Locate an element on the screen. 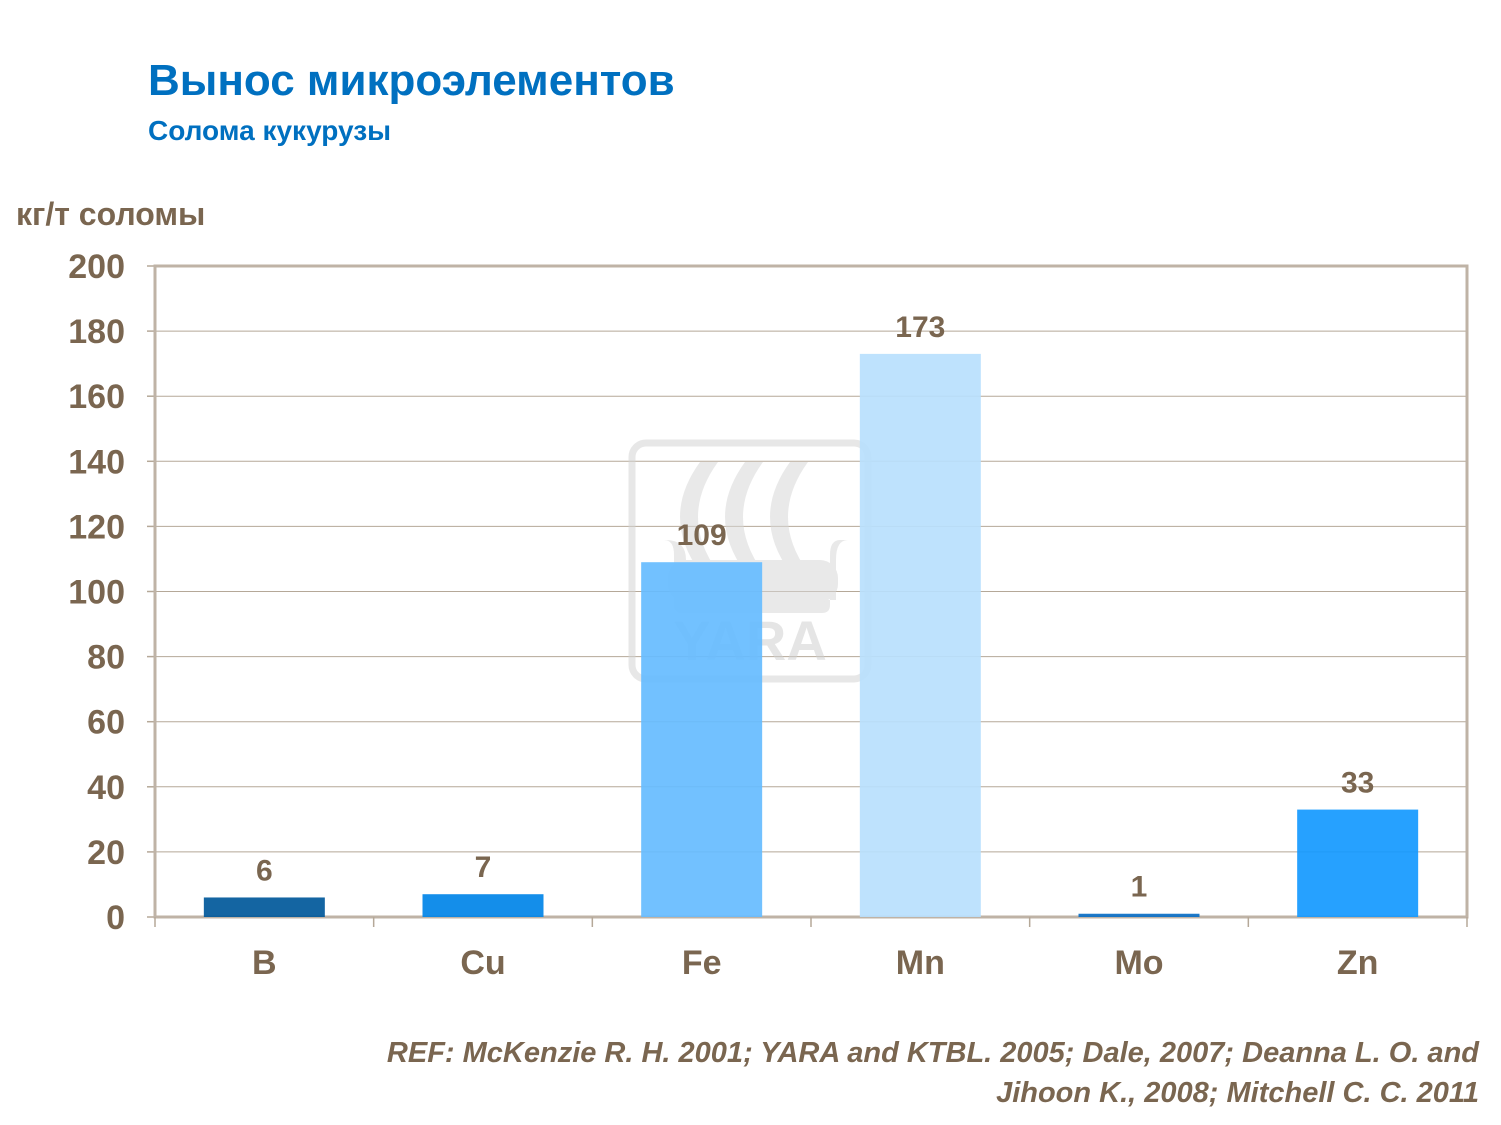  y-tick-label: 100 is located at coordinates (96, 593).